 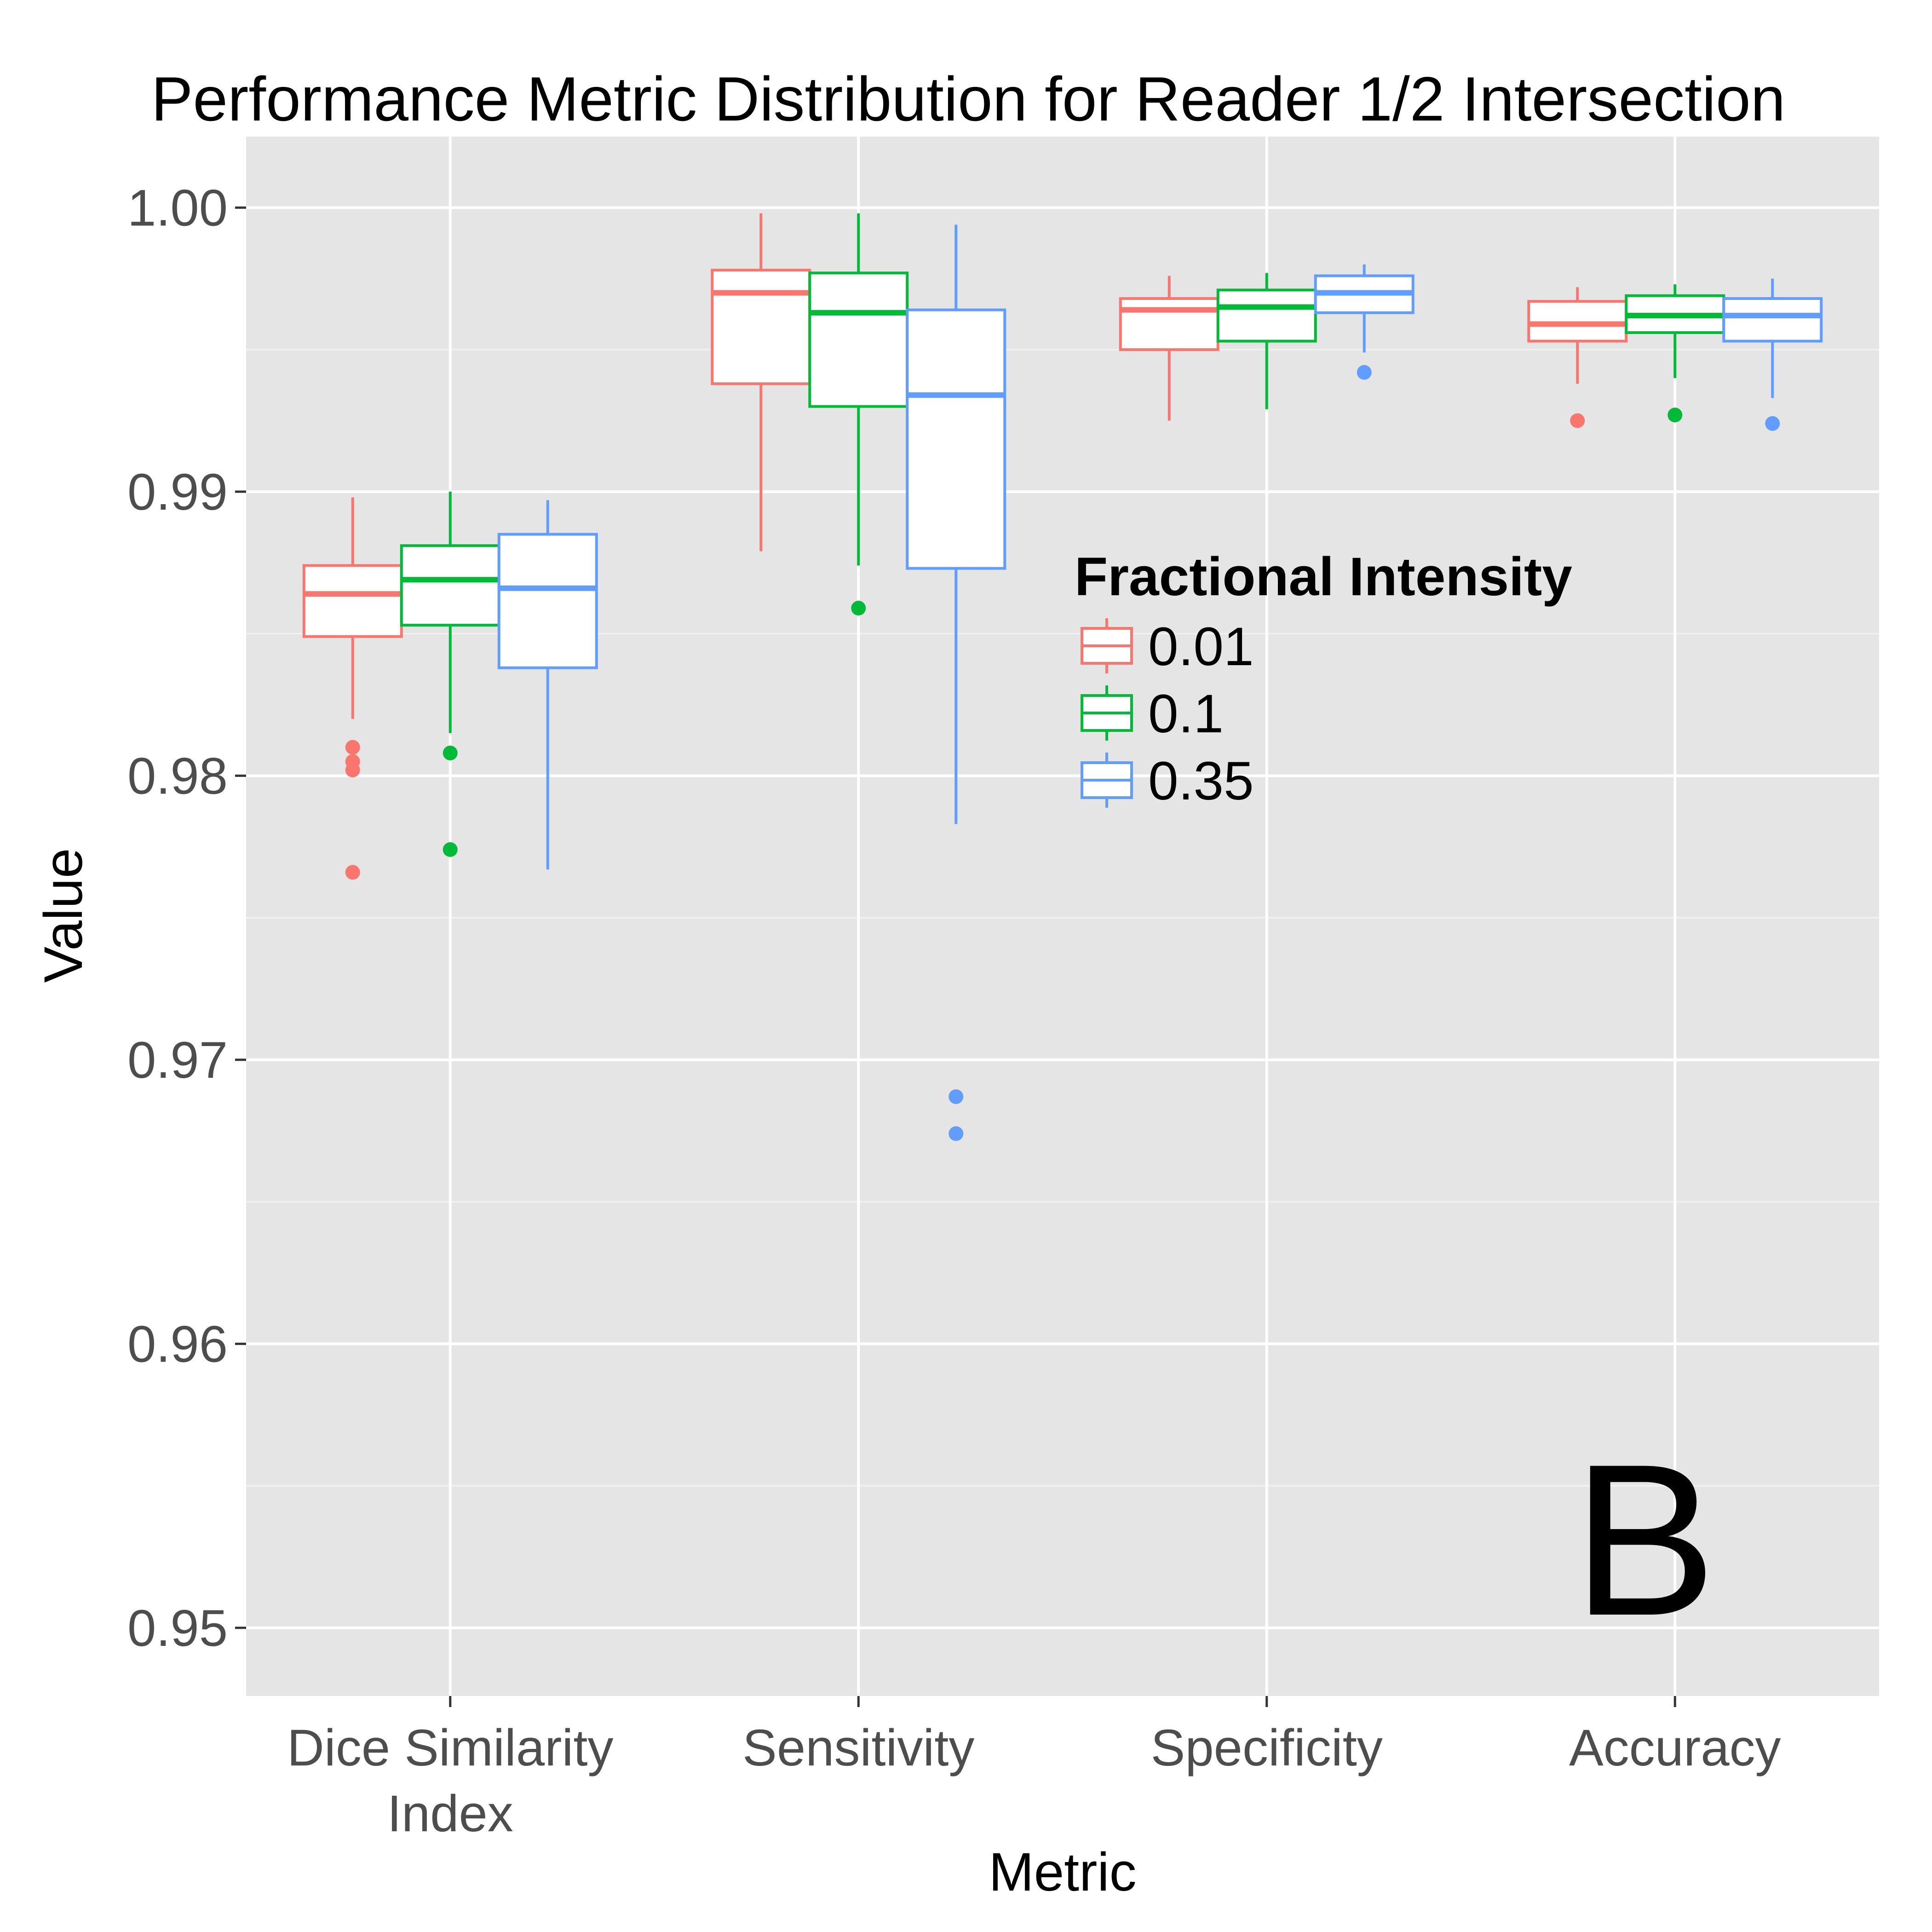 I want to click on y-tick-label: 0.98, so click(x=177, y=776).